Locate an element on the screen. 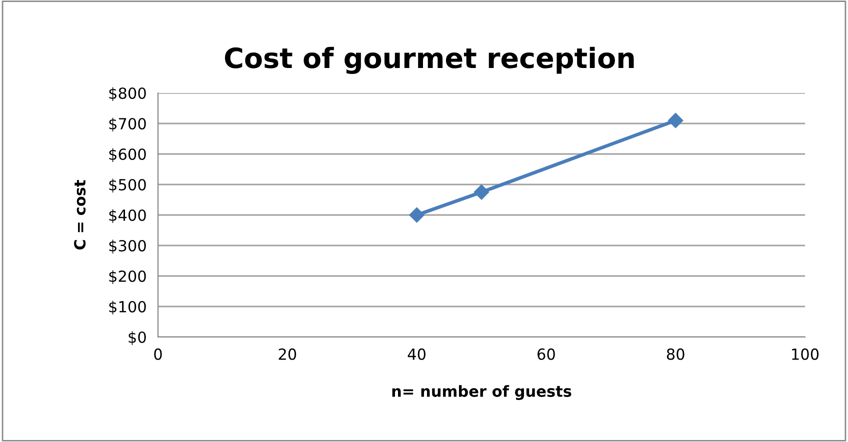  x-axis-title: n= number of guests is located at coordinates (482, 392).